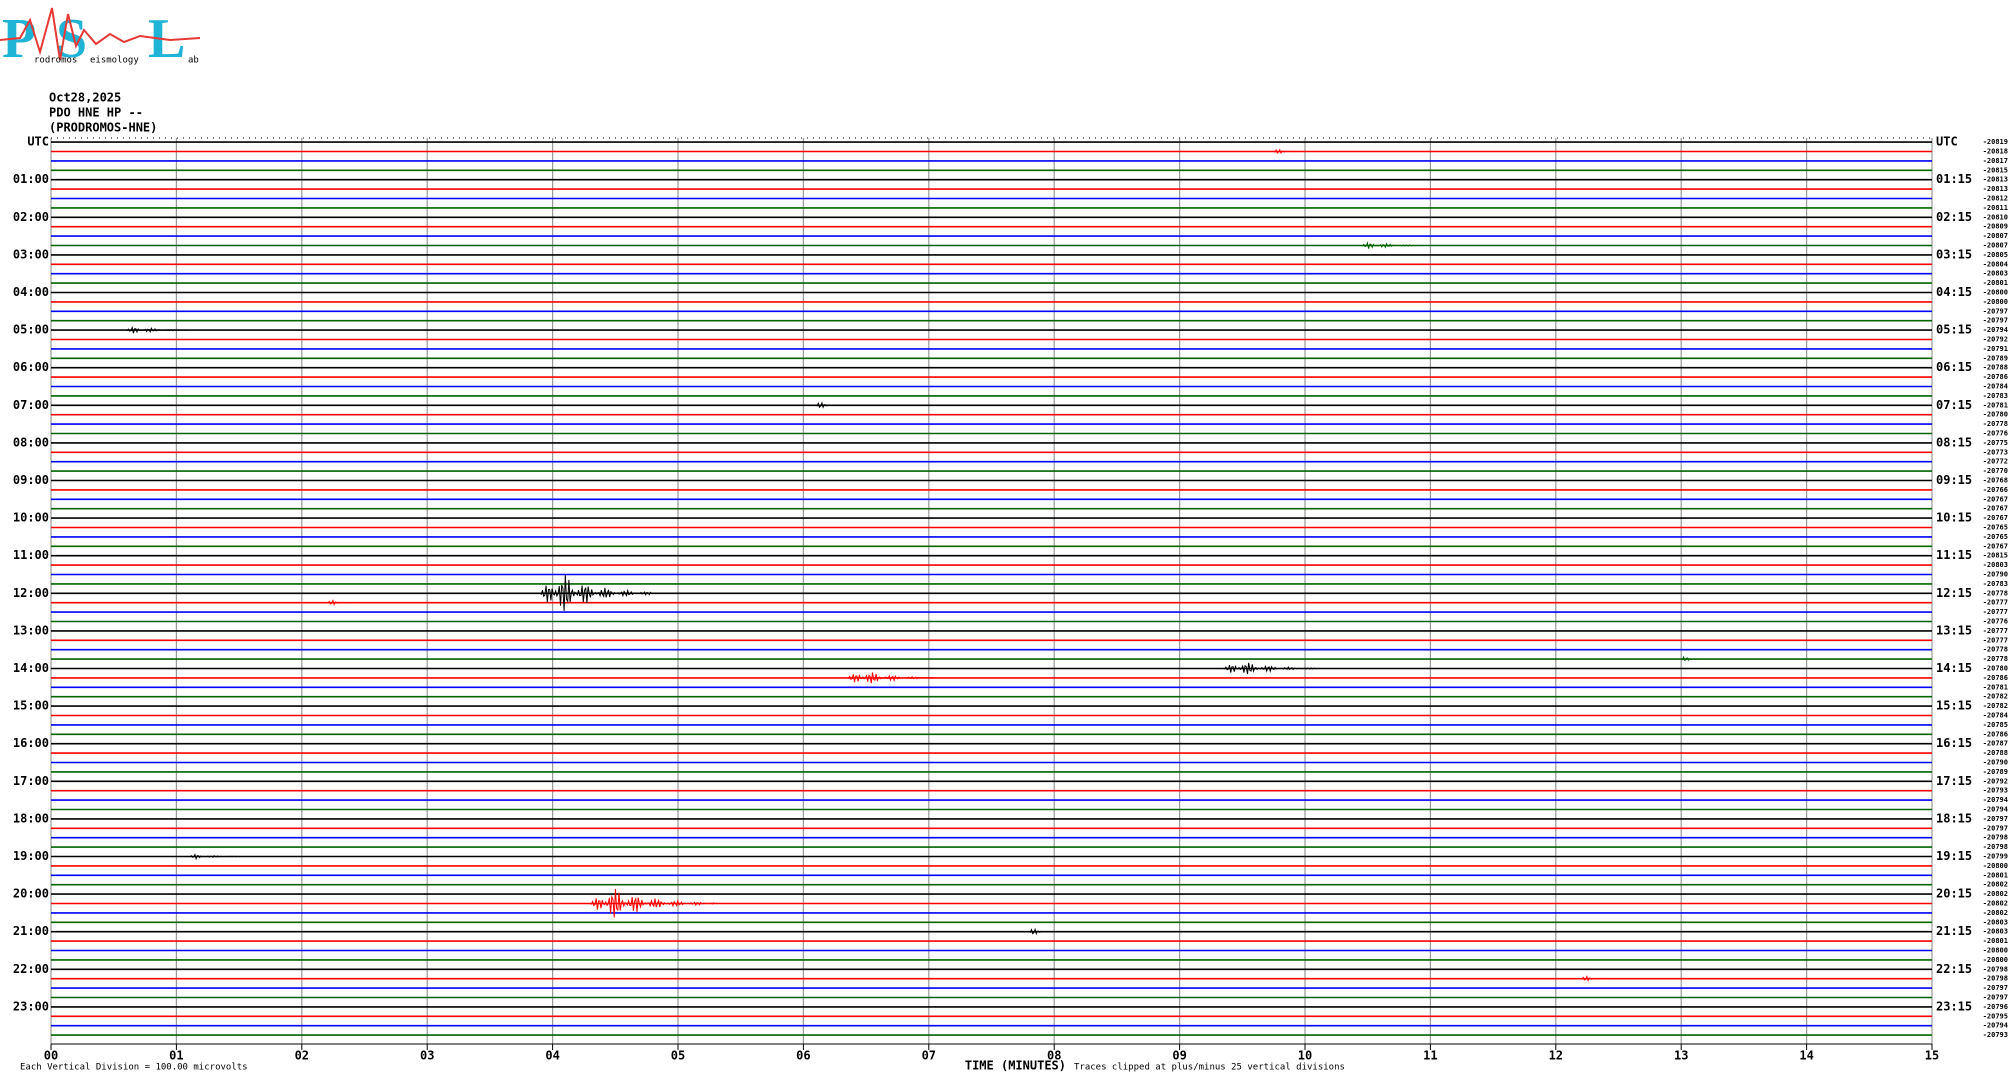 Image resolution: width=2010 pixels, height=1080 pixels. What do you see at coordinates (1995, 349) in the screenshot?
I see `offset-label: -20791` at bounding box center [1995, 349].